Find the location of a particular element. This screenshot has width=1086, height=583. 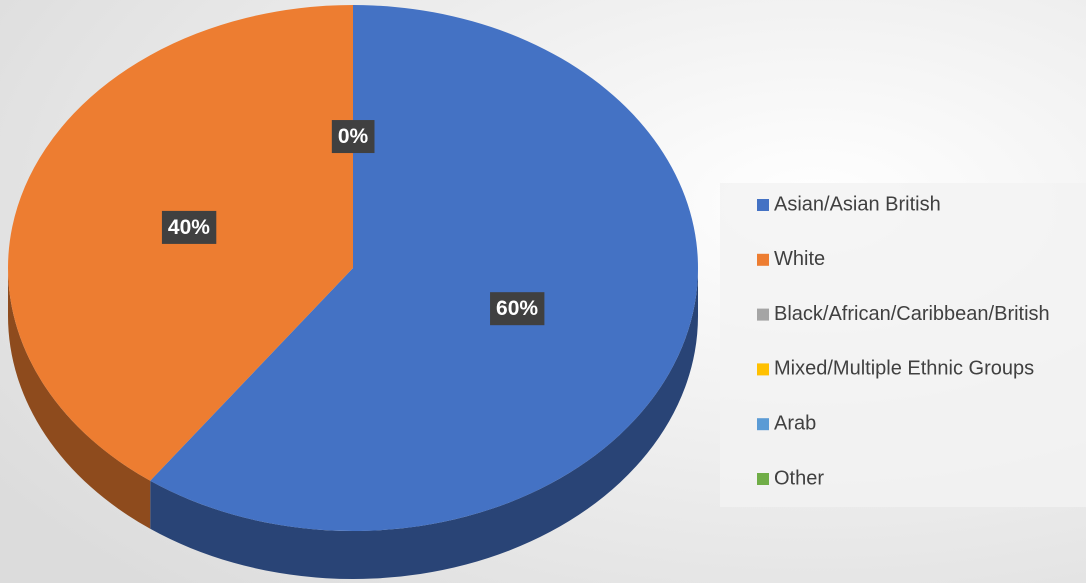

data-label: 60% is located at coordinates (517, 308).